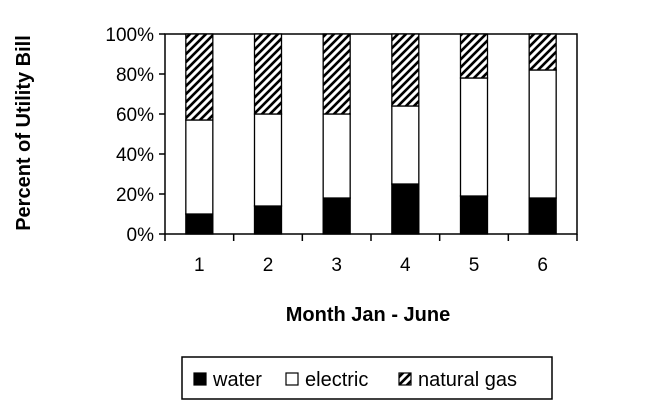 This screenshot has height=413, width=650. I want to click on legend-swatch-electric, so click(292, 379).